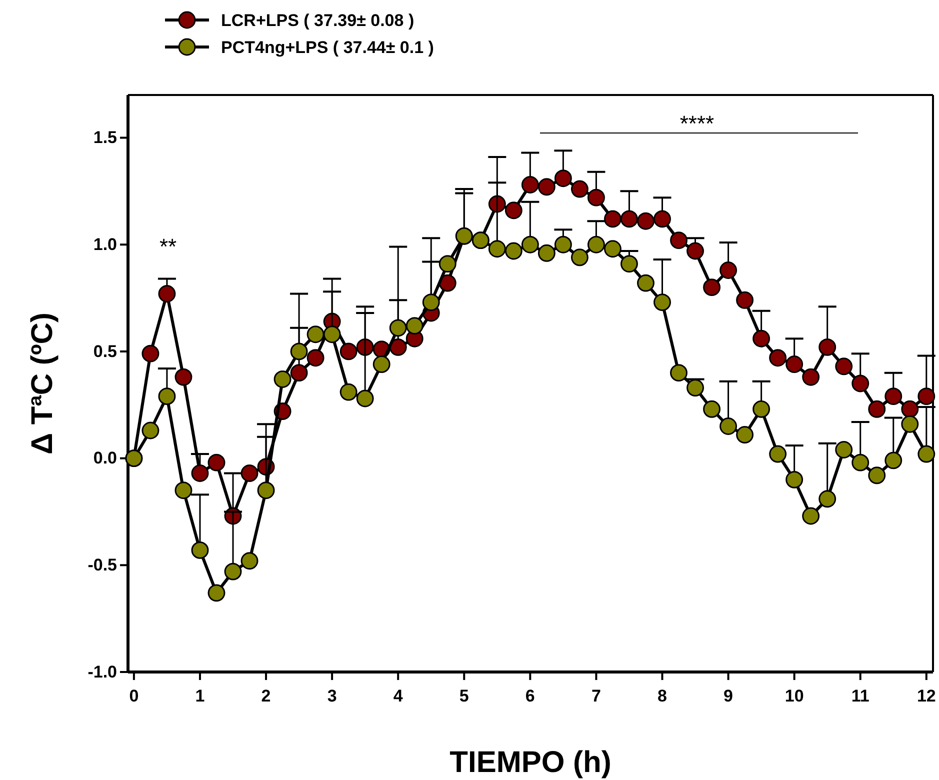  Describe the element at coordinates (697, 123) in the screenshot. I see `annotation: ****` at that location.